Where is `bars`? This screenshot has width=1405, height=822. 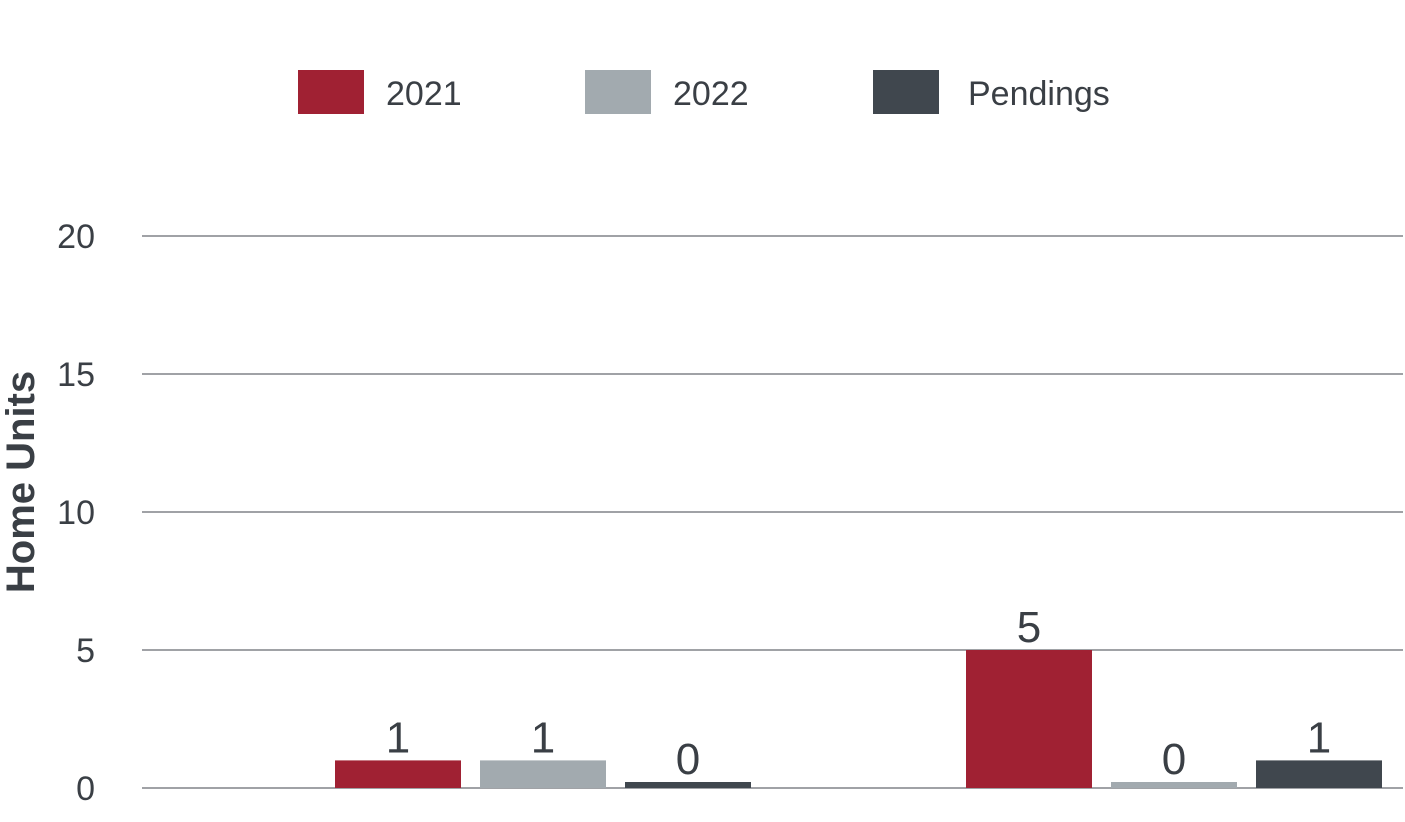 bars is located at coordinates (858, 719).